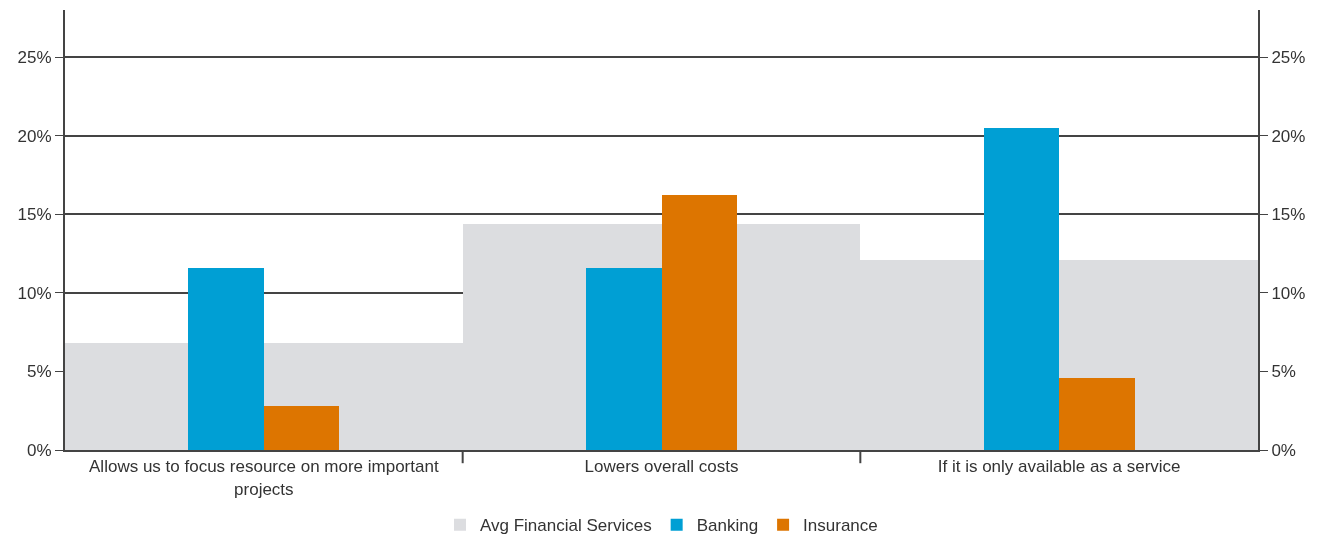 Image resolution: width=1328 pixels, height=553 pixels. Describe the element at coordinates (566, 526) in the screenshot. I see `legend-label: Avg Financial Services` at that location.